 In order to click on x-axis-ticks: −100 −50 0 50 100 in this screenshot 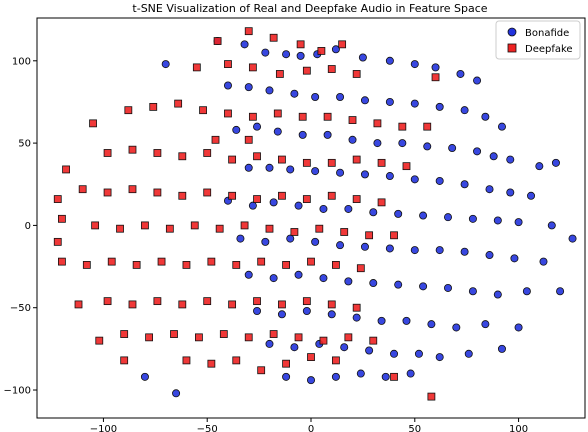, I will do `click(309, 425)`.